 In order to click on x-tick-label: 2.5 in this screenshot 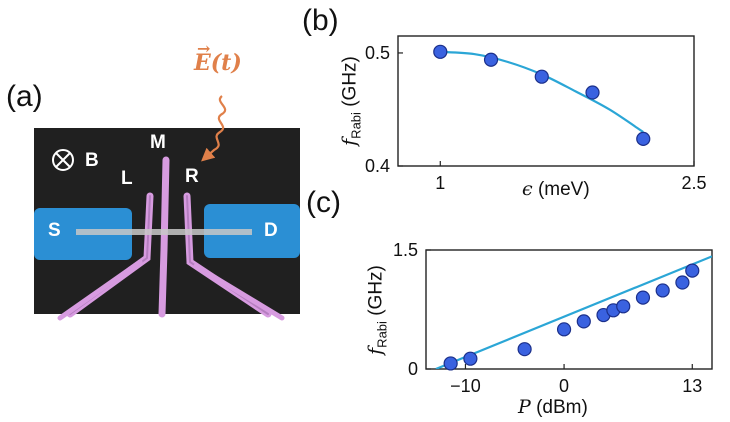, I will do `click(693, 183)`.